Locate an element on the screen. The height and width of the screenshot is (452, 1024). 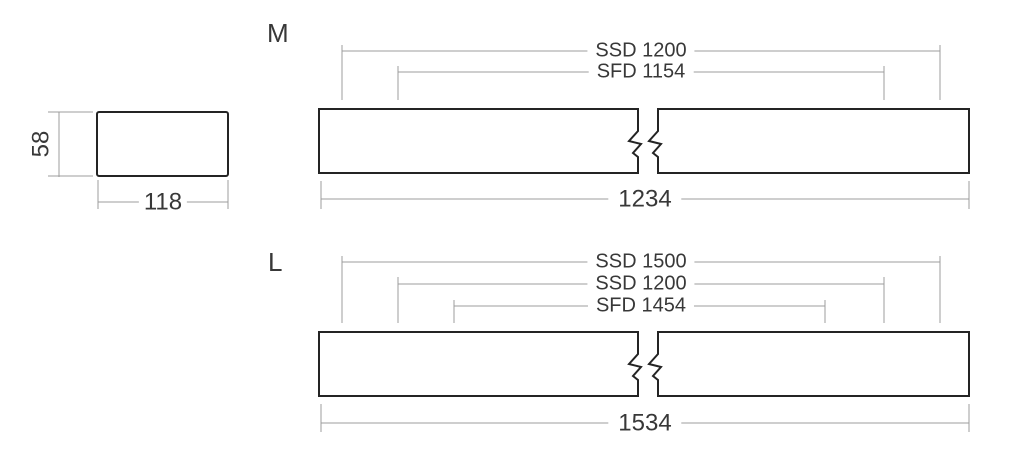
dim-label-l-ssd1200: SSD 1200 is located at coordinates (641, 284).